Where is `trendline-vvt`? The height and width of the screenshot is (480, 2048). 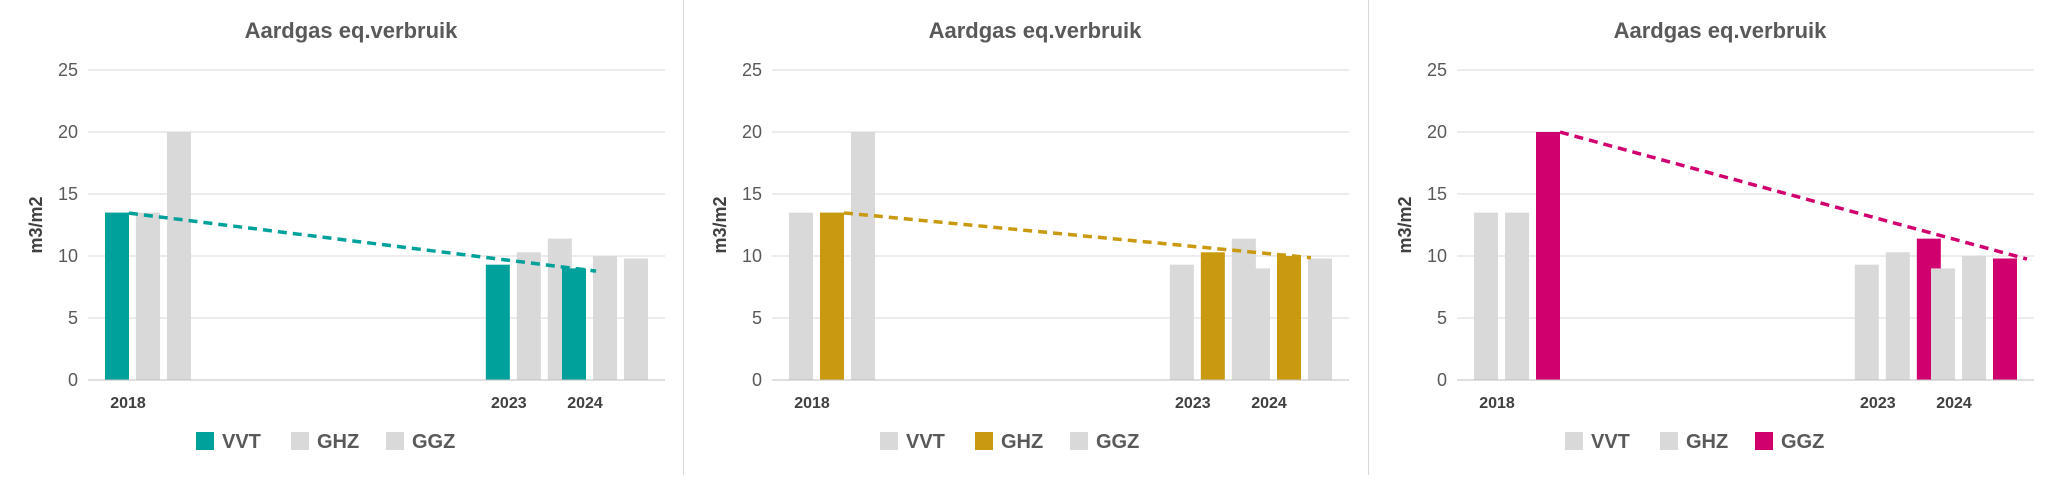
trendline-vvt is located at coordinates (362, 242).